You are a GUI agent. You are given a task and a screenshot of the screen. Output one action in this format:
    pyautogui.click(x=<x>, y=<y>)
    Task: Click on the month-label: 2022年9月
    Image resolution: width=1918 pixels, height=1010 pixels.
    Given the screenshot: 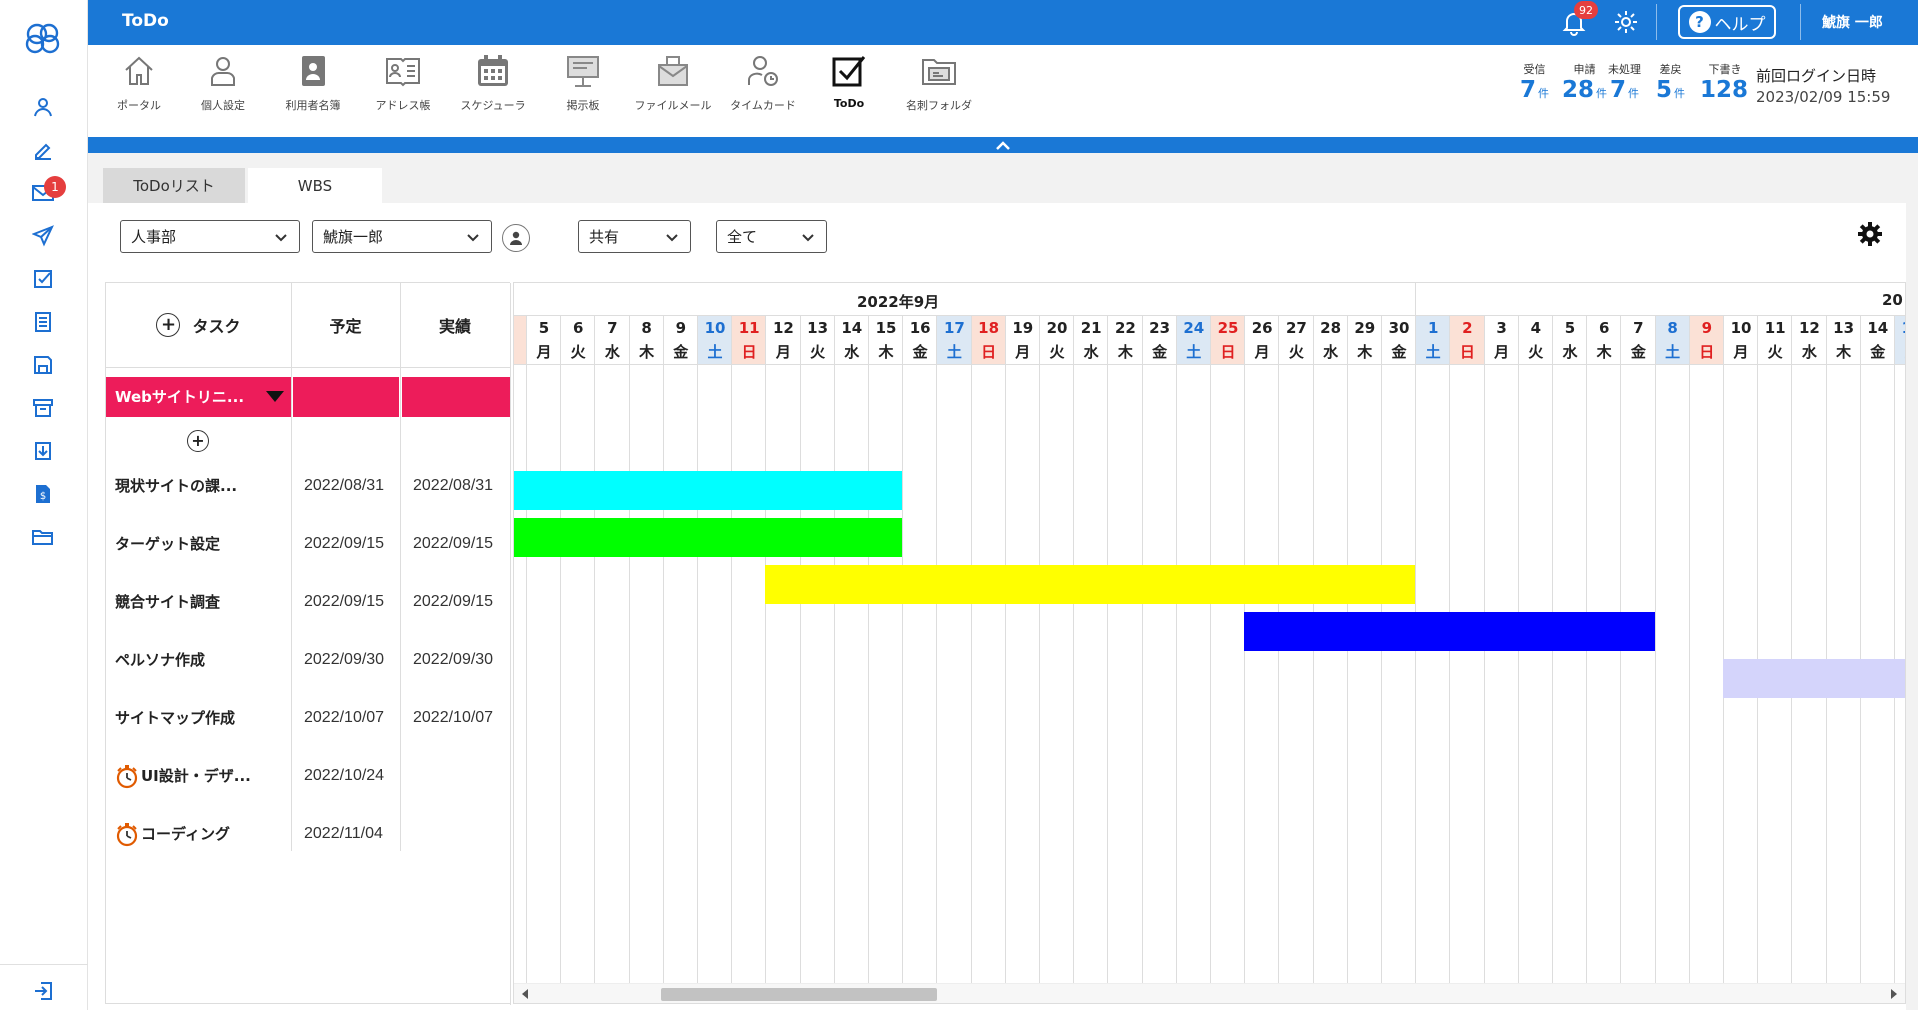 What is the action you would take?
    pyautogui.click(x=898, y=302)
    